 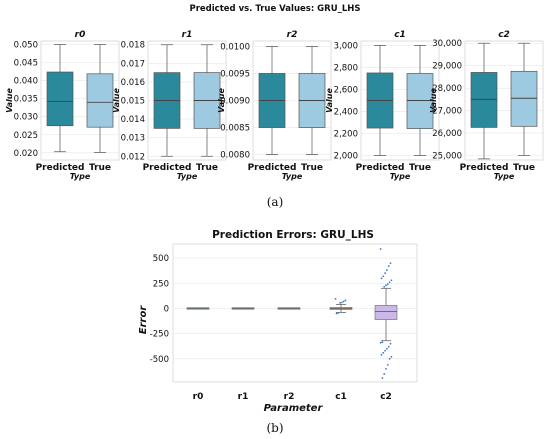 I want to click on panel-title: r2, so click(x=292, y=35).